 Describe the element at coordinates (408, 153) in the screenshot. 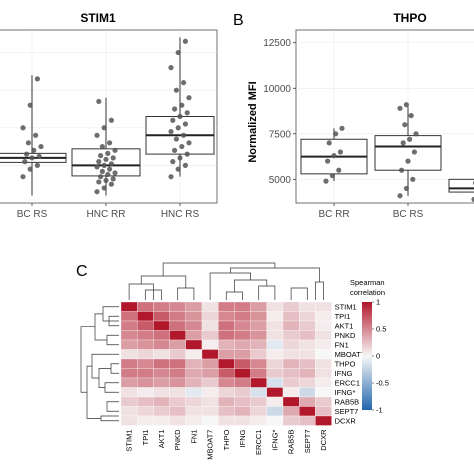

I see `box-iqr` at that location.